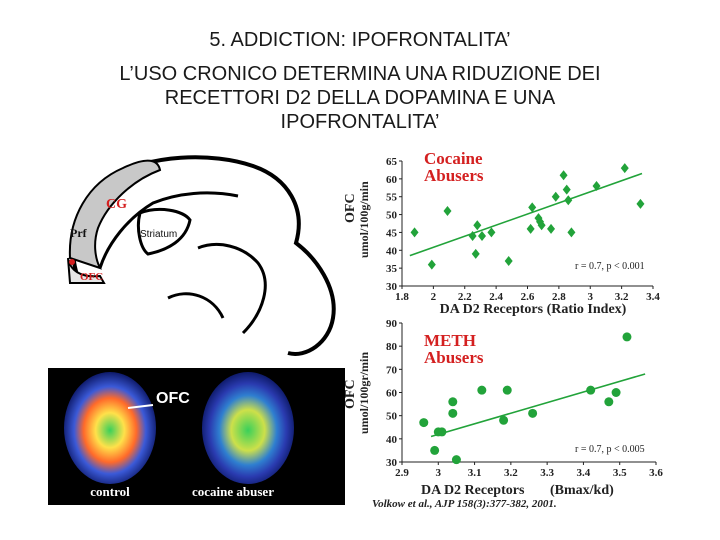 This screenshot has width=720, height=540. Describe the element at coordinates (610, 449) in the screenshot. I see `chart-annotation: r = 0.7, p < 0.005` at that location.